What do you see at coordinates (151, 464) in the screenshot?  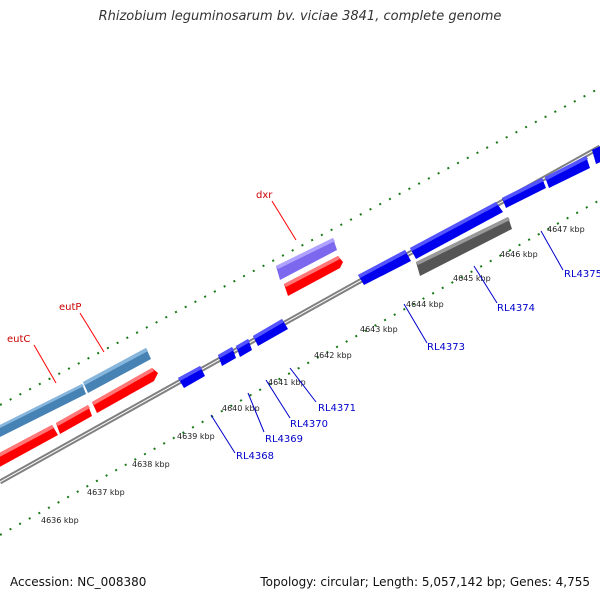 I see `tick-label: 4638 kbp` at bounding box center [151, 464].